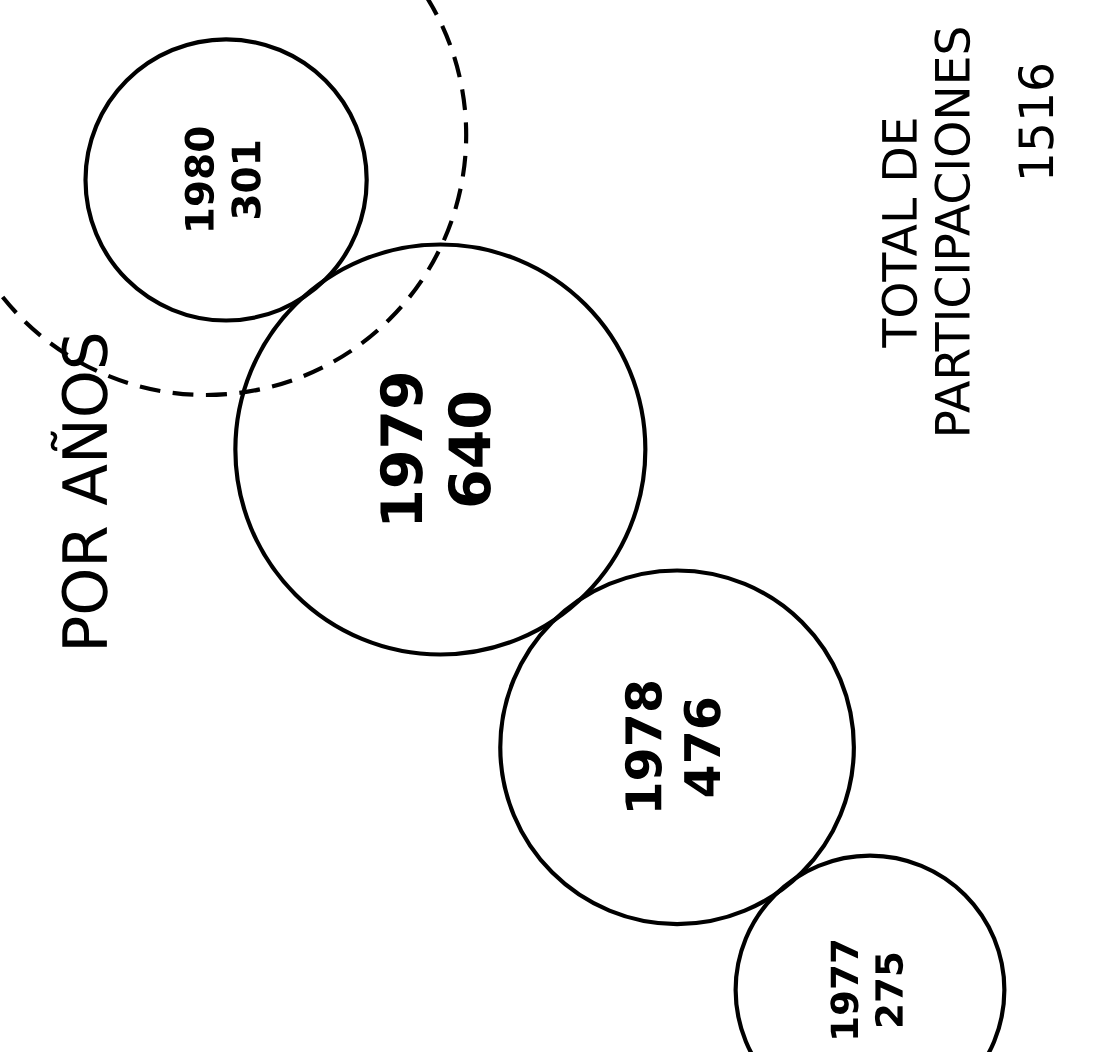 The width and height of the screenshot is (1099, 1052). I want to click on data-label: 301, so click(246, 180).